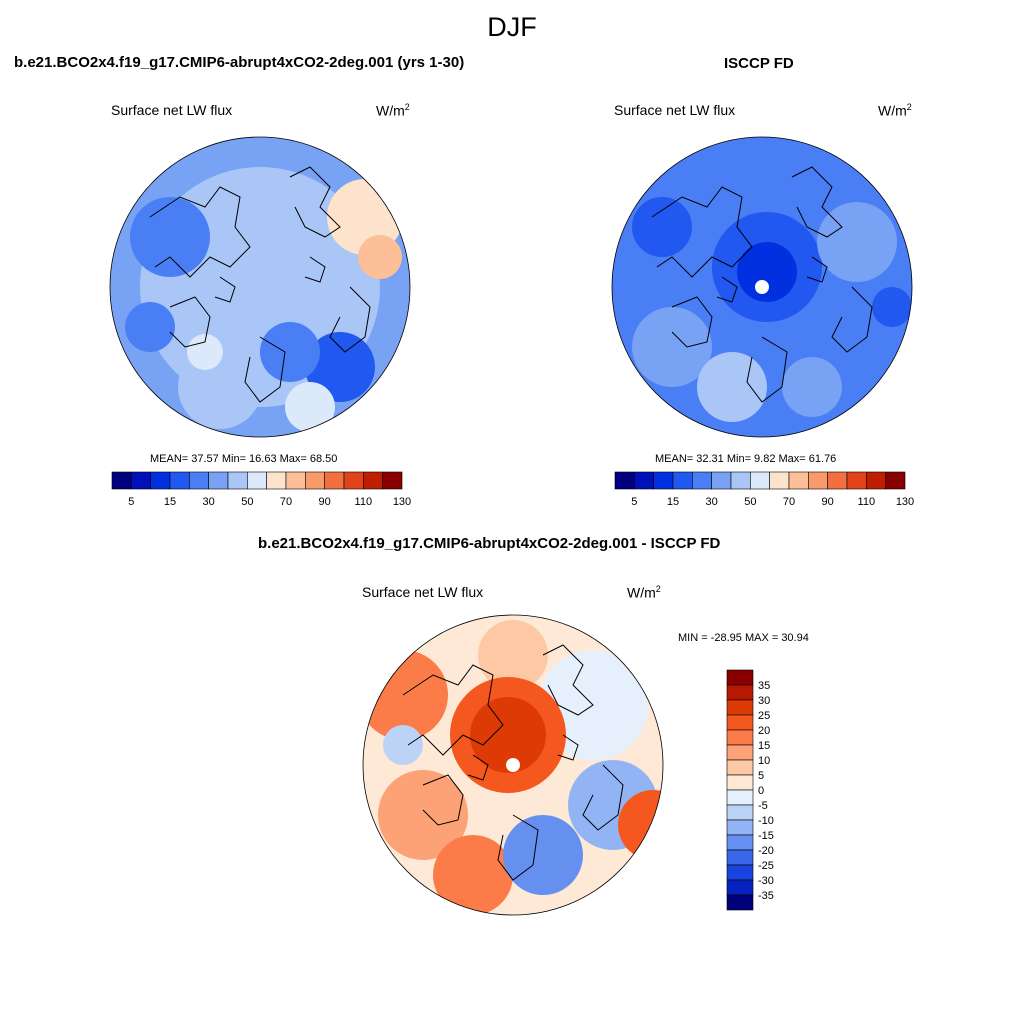 The width and height of the screenshot is (1024, 1024). Describe the element at coordinates (764, 731) in the screenshot. I see `colorbar-diff-tick-label: 20` at that location.